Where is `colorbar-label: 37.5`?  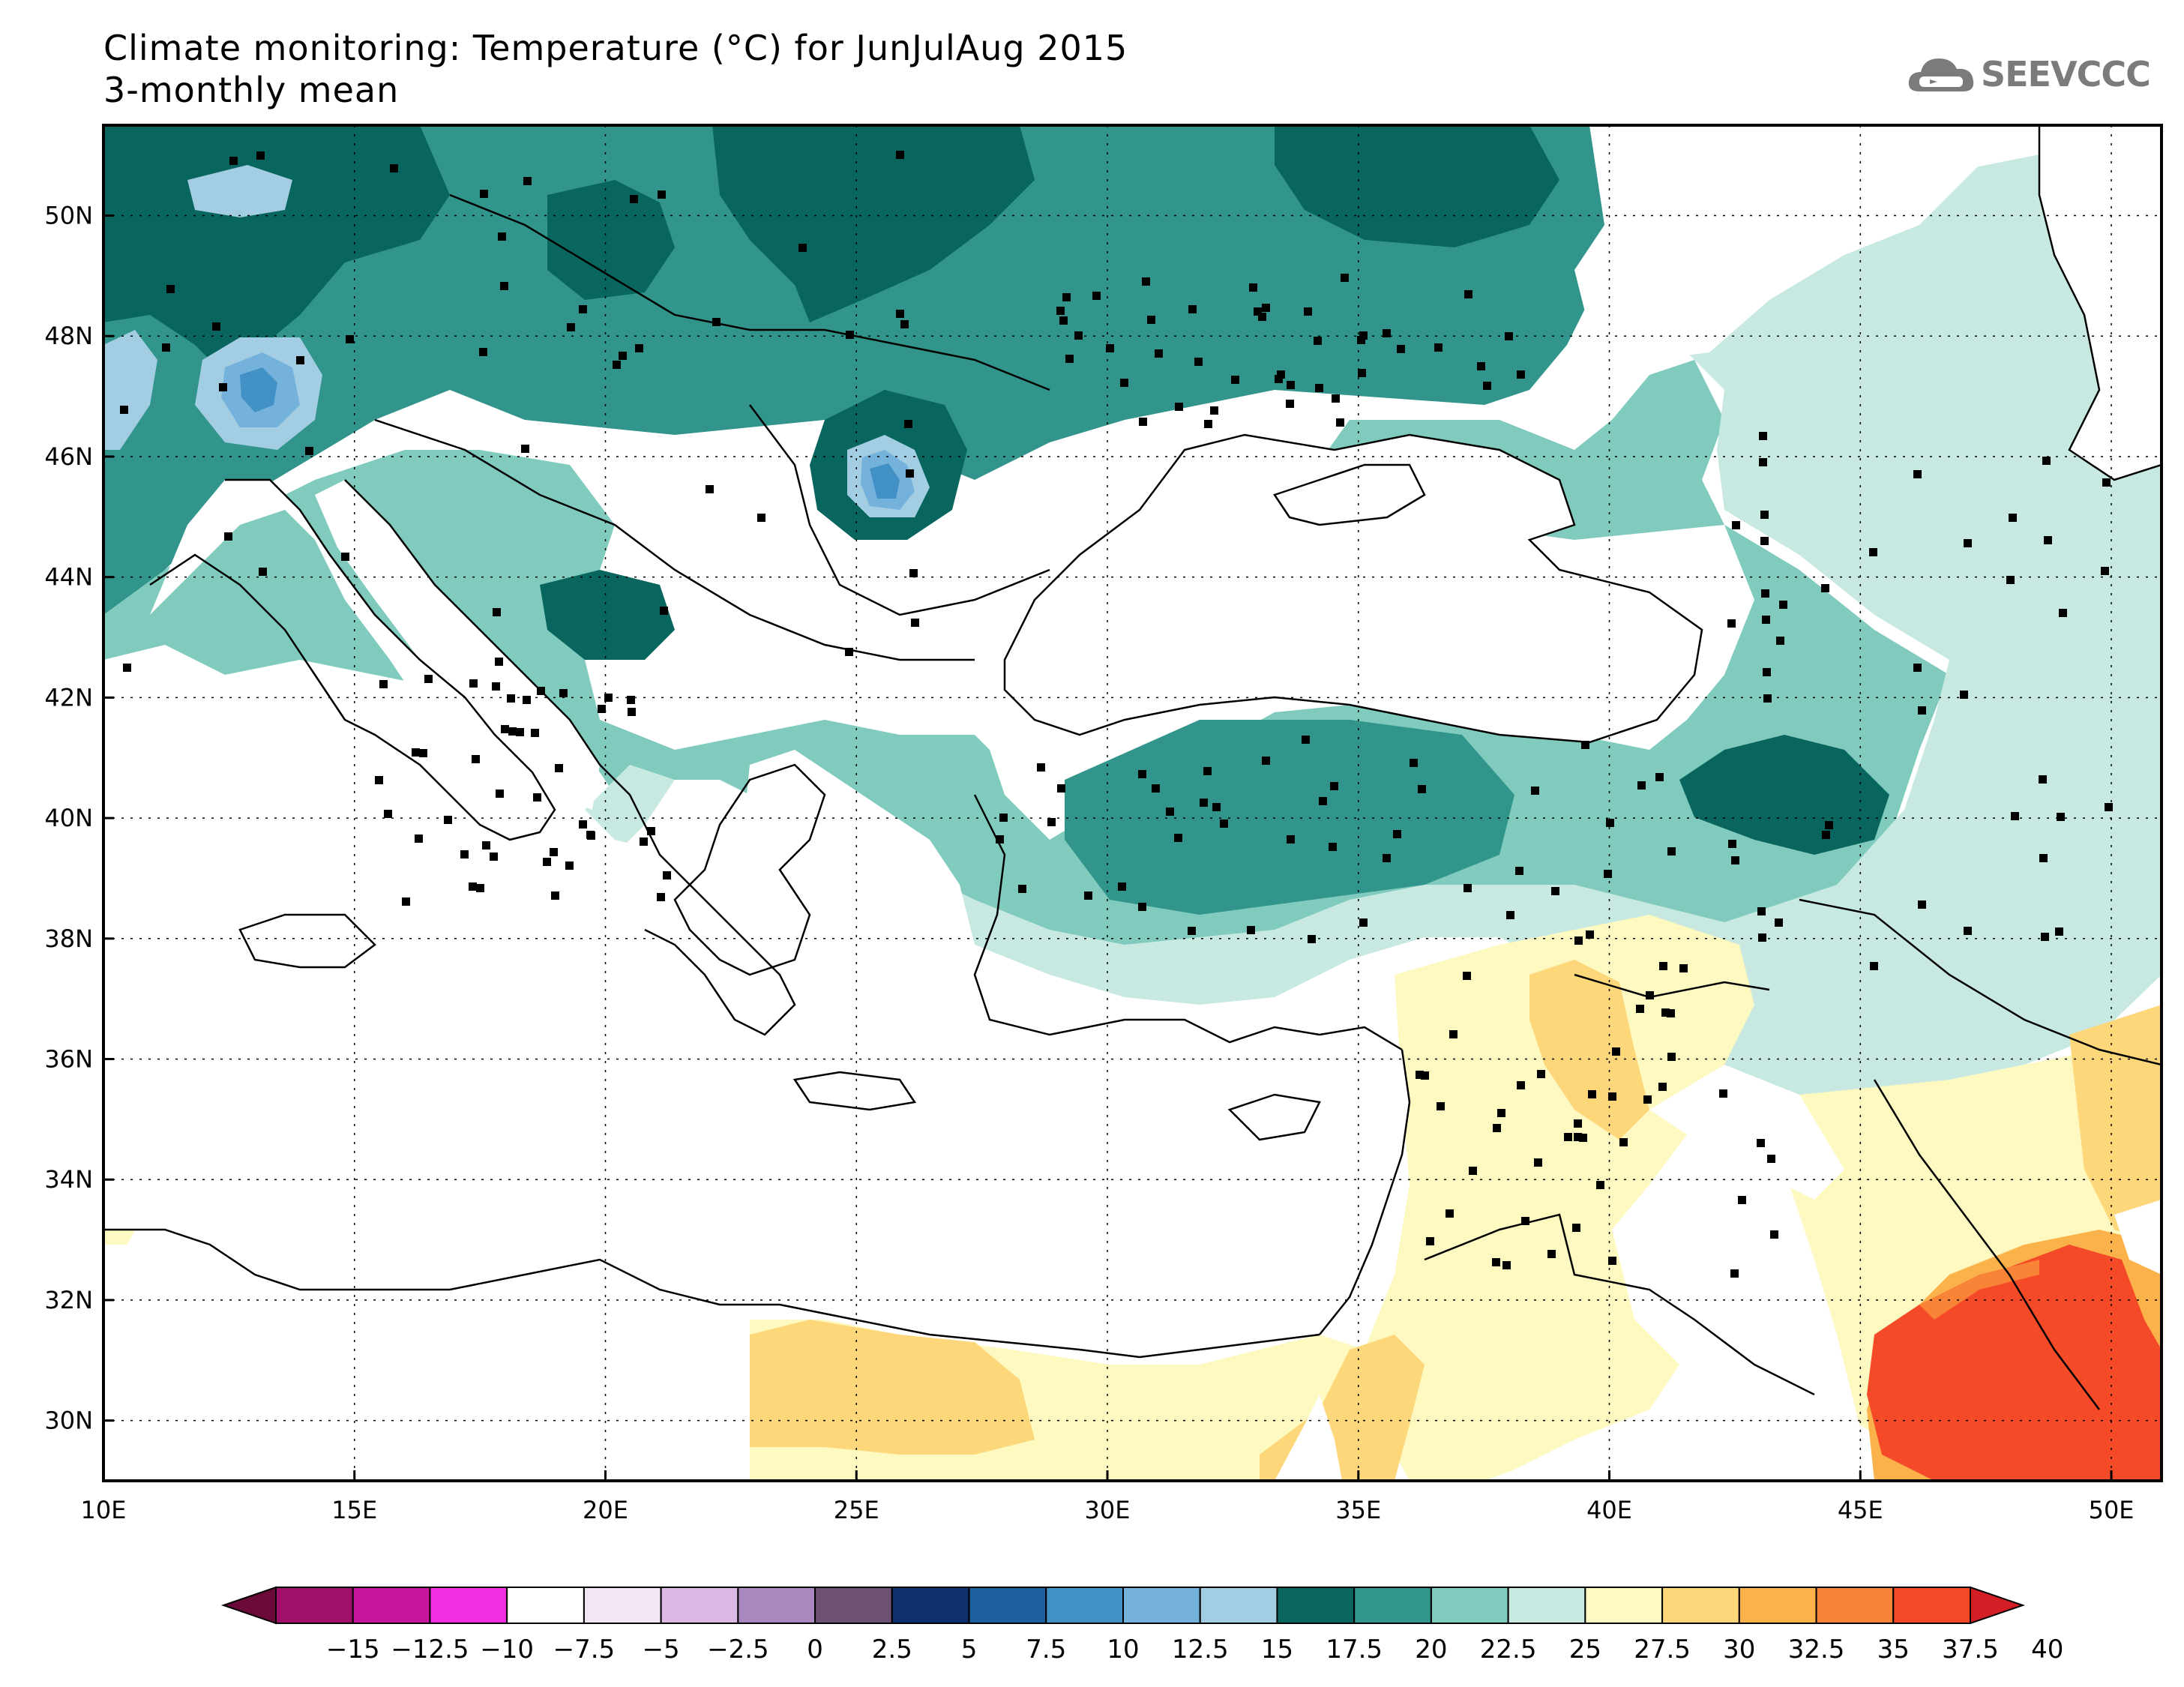 colorbar-label: 37.5 is located at coordinates (1970, 1650).